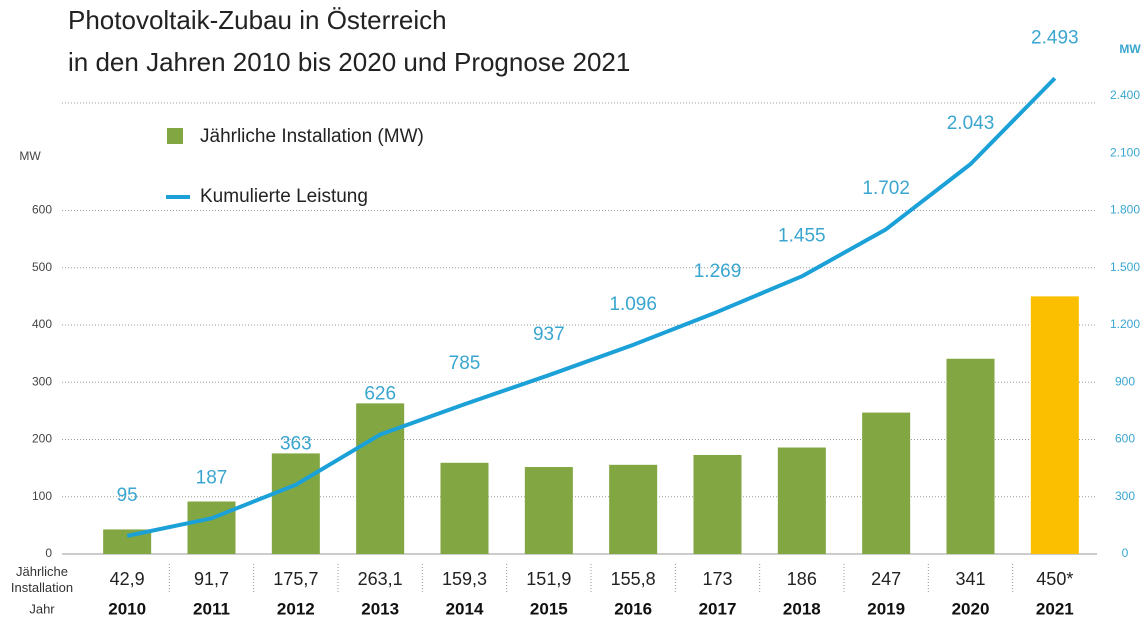  What do you see at coordinates (42, 579) in the screenshot?
I see `row-label-values: Jährliche Installation` at bounding box center [42, 579].